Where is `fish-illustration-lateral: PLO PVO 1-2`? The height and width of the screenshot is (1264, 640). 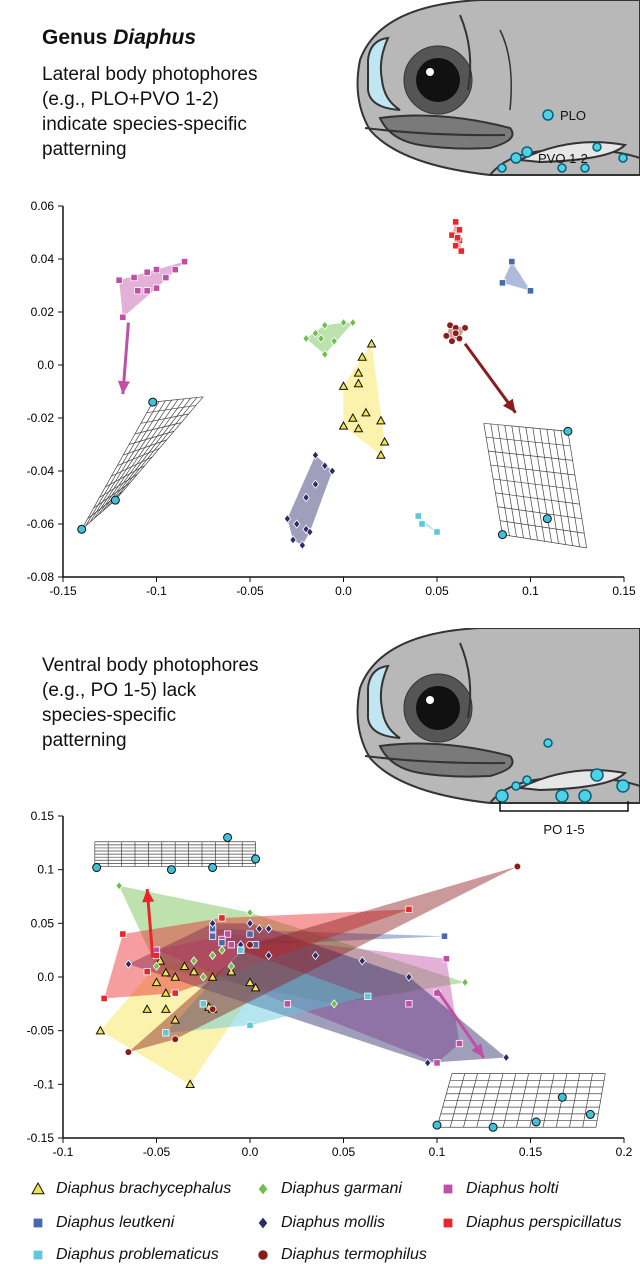
fish-illustration-lateral: PLO PVO 1-2 is located at coordinates (498, 88).